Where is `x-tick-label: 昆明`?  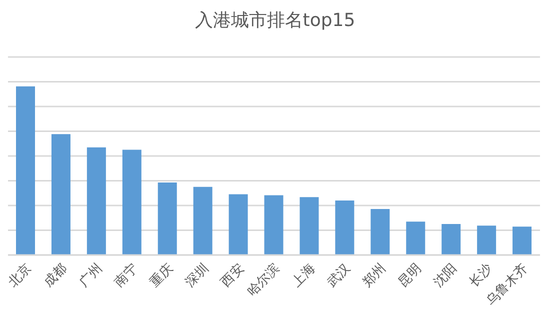
x-tick-label: 昆明 is located at coordinates (410, 275).